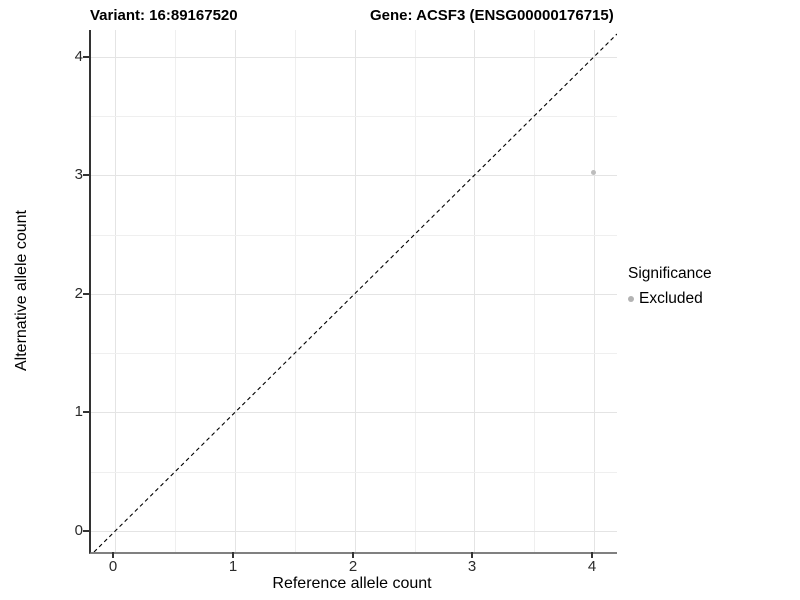 The image size is (800, 600). I want to click on plot-title-variant: Variant: 16:89167520, so click(164, 15).